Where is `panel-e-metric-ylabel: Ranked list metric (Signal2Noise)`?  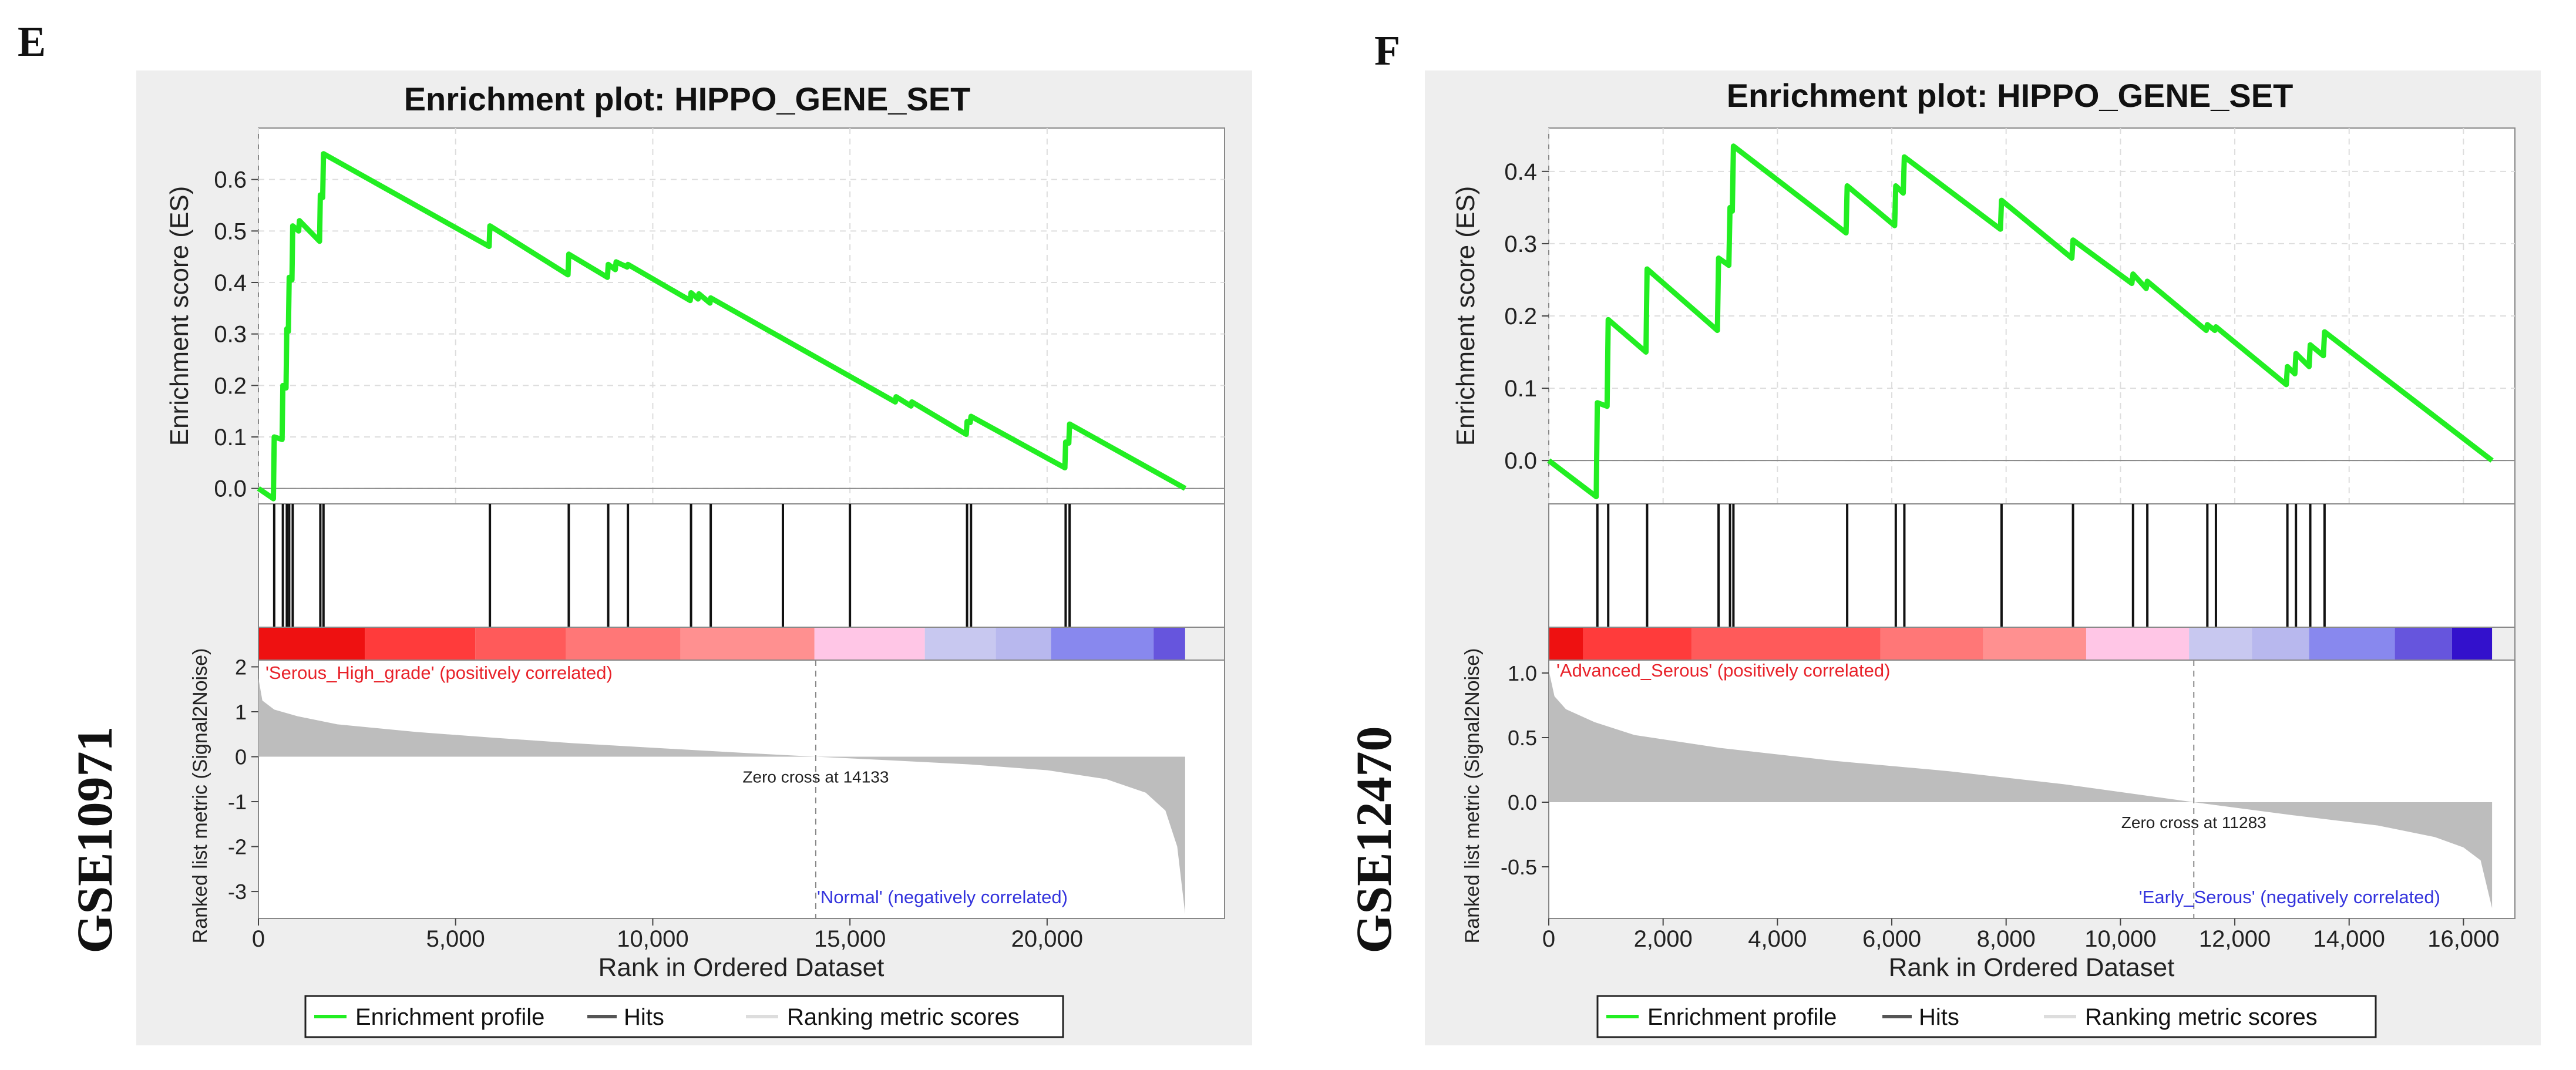
panel-e-metric-ylabel: Ranked list metric (Signal2Noise) is located at coordinates (200, 796).